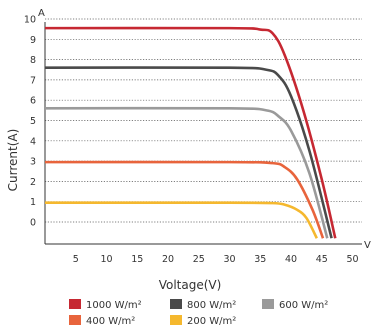 The height and width of the screenshot is (333, 371). What do you see at coordinates (322, 259) in the screenshot?
I see `x-tick-label-45: 45` at bounding box center [322, 259].